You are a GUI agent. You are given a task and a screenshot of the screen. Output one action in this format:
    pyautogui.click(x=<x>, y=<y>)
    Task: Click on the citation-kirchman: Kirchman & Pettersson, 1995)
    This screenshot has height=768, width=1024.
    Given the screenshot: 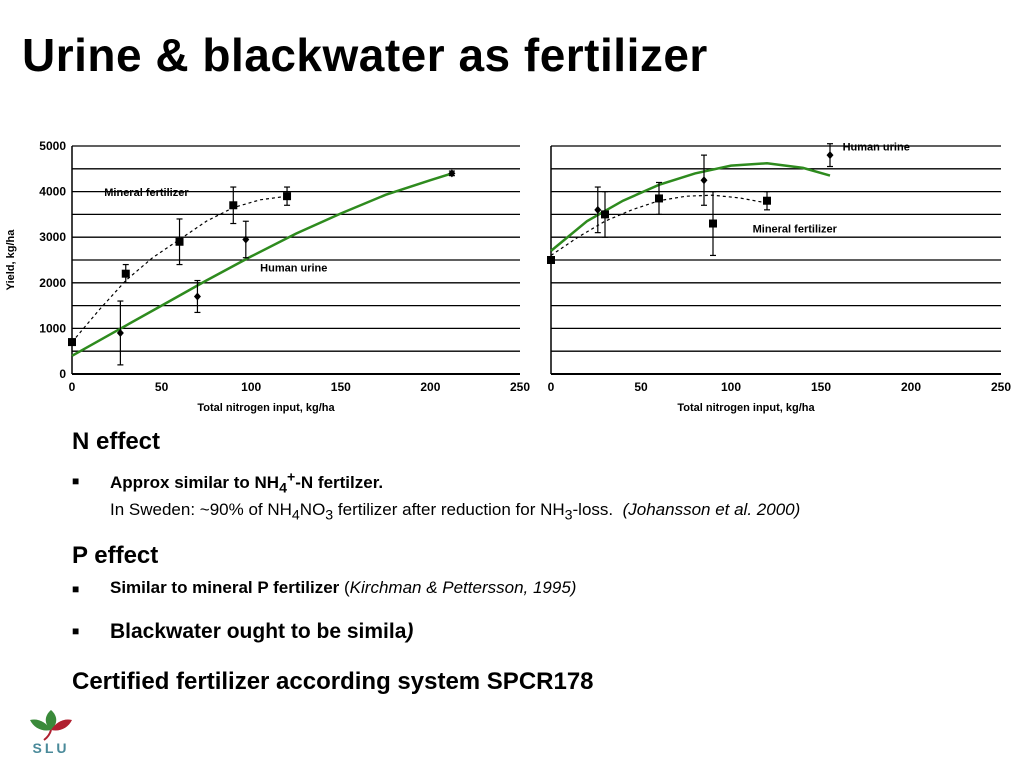 What is the action you would take?
    pyautogui.click(x=463, y=588)
    